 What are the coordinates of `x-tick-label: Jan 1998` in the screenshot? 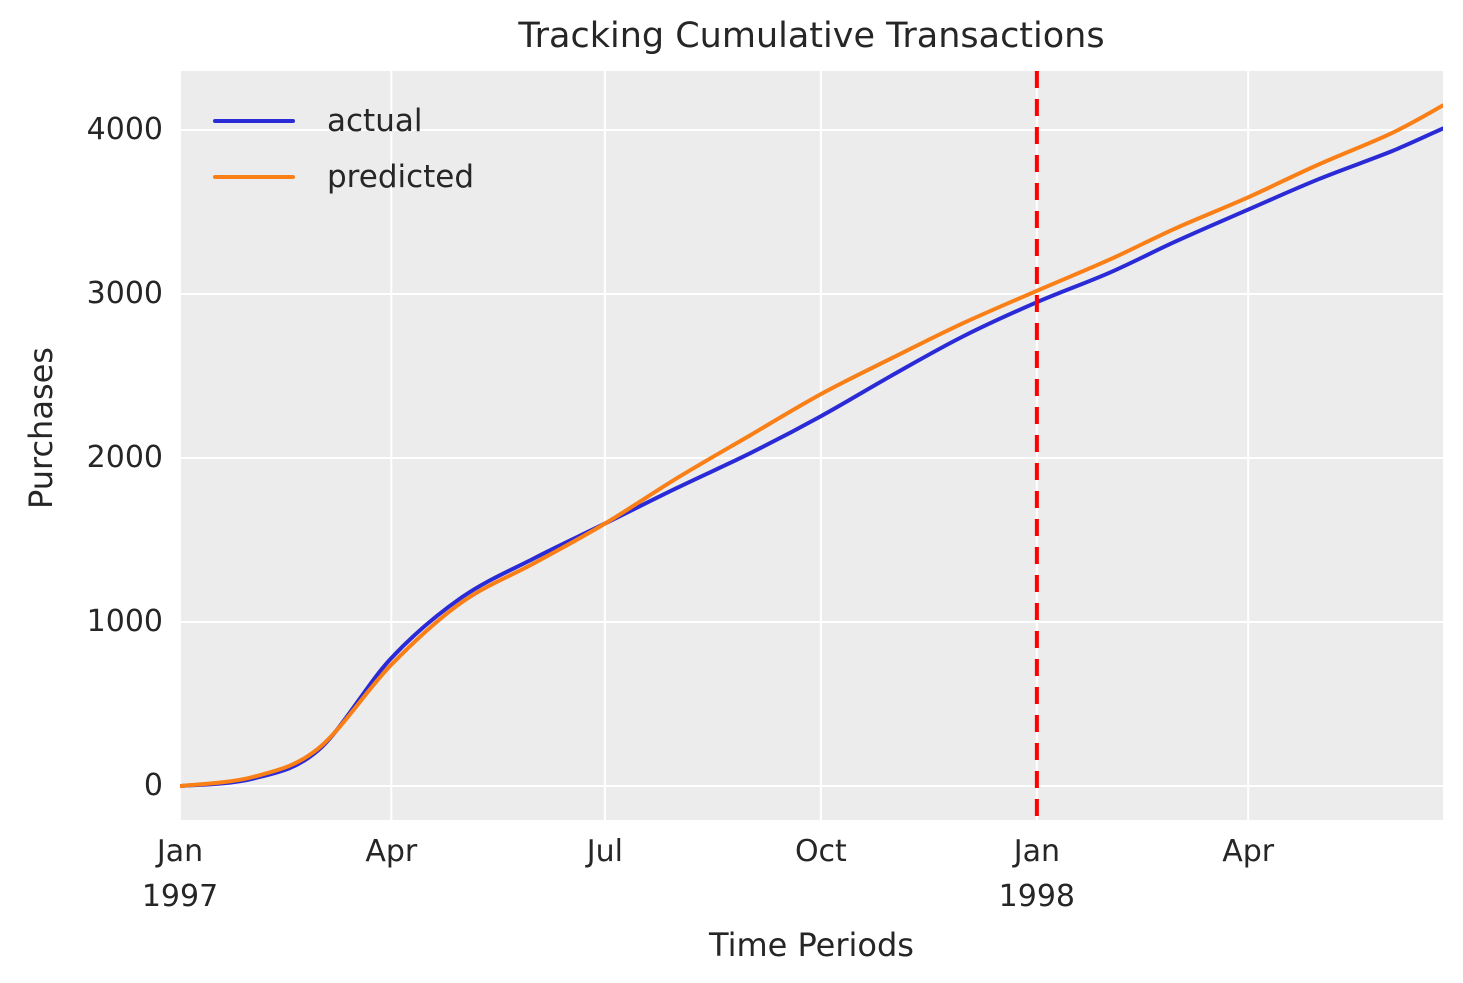 It's located at (1037, 874).